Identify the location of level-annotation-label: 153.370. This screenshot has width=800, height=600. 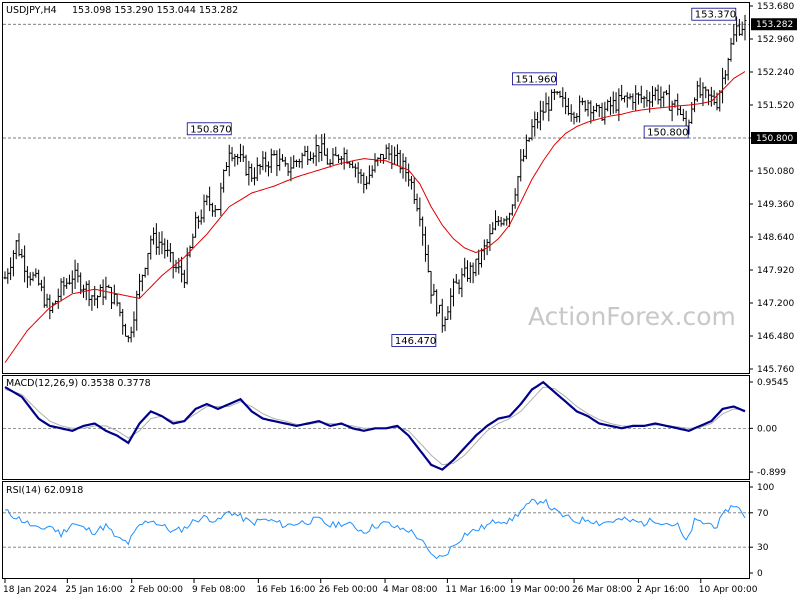
(715, 15).